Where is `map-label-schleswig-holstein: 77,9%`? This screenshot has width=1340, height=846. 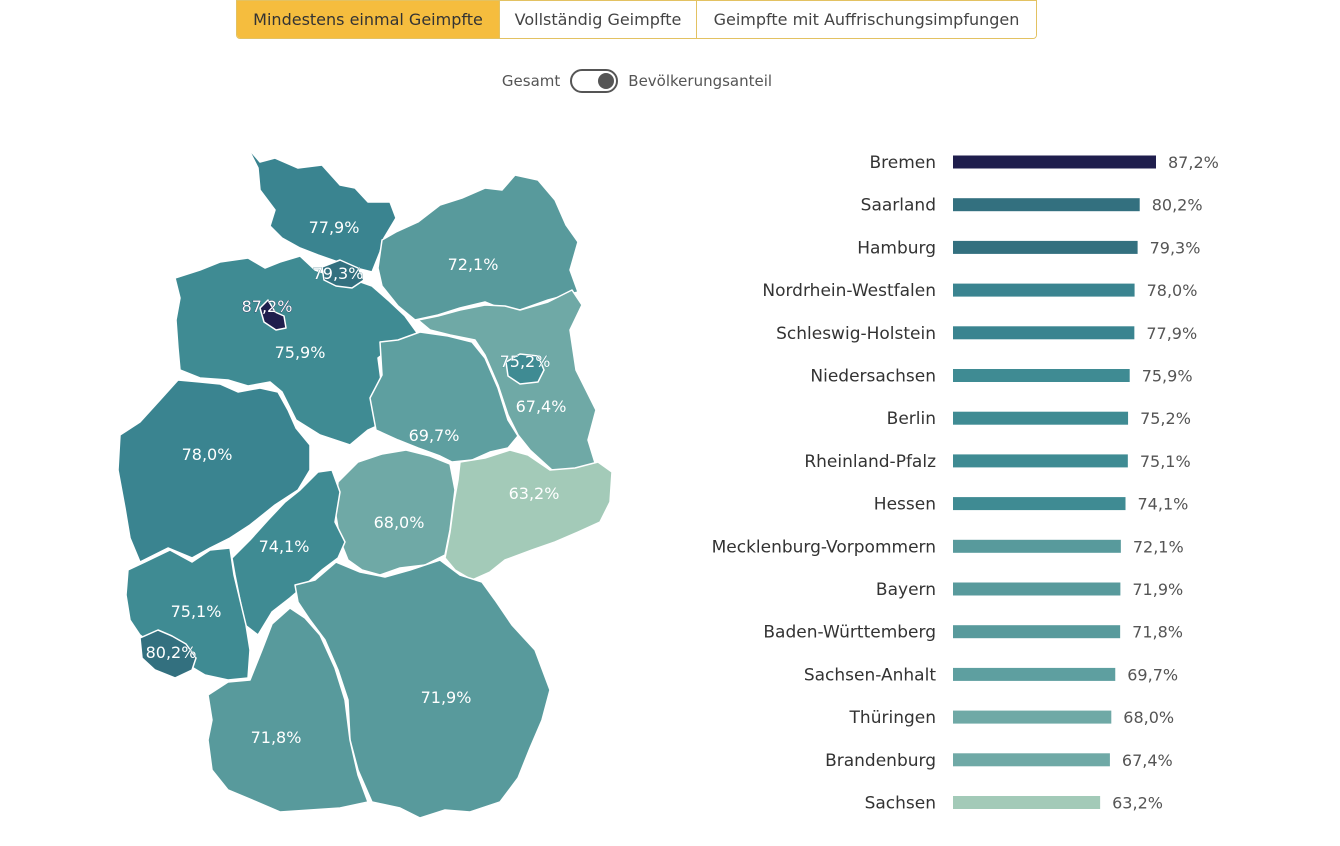
map-label-schleswig-holstein: 77,9% is located at coordinates (334, 227).